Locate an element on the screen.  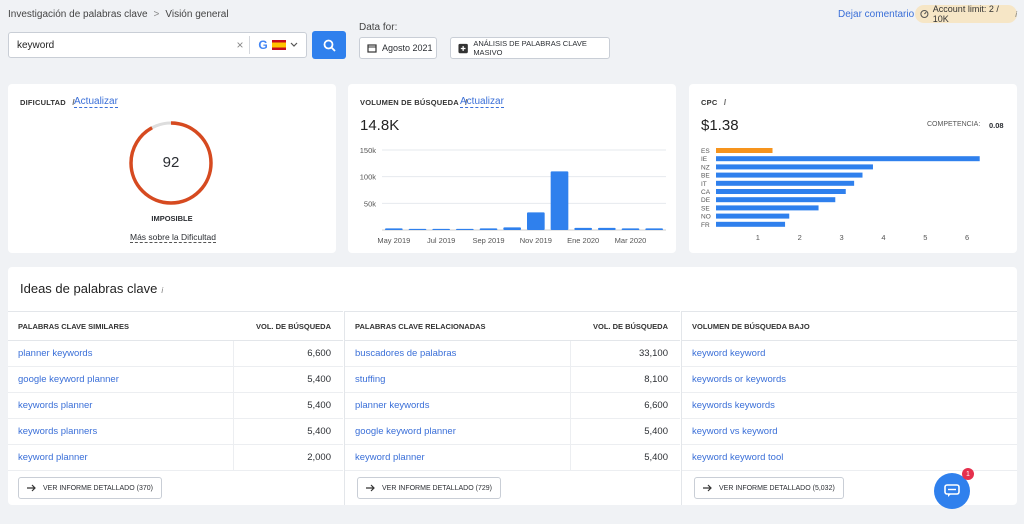
difficulty-title: DIFICULTAD is located at coordinates (43, 102).